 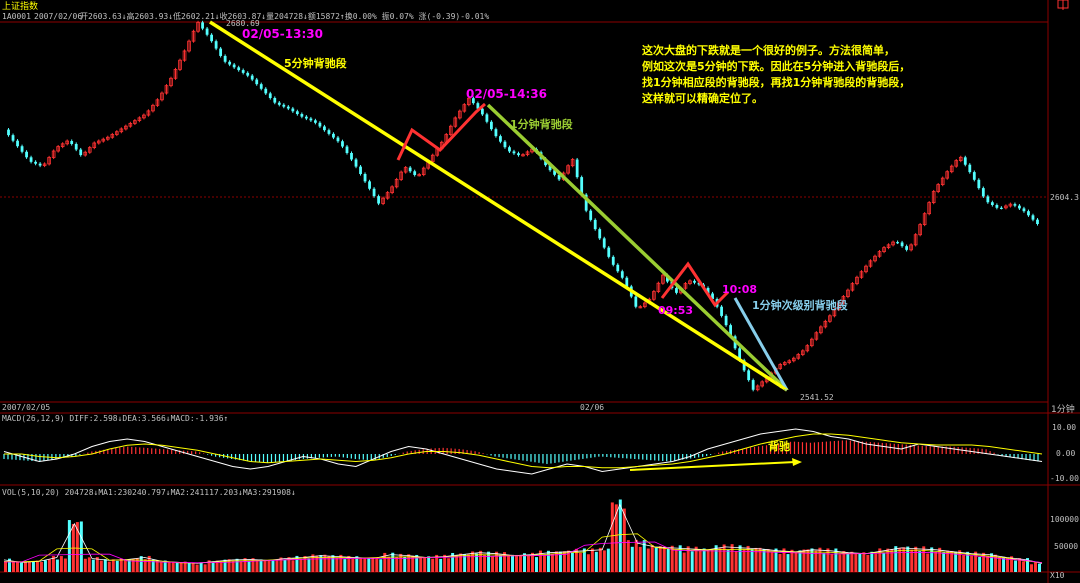 What do you see at coordinates (817, 397) in the screenshot?
I see `low-price-label: 2541.52` at bounding box center [817, 397].